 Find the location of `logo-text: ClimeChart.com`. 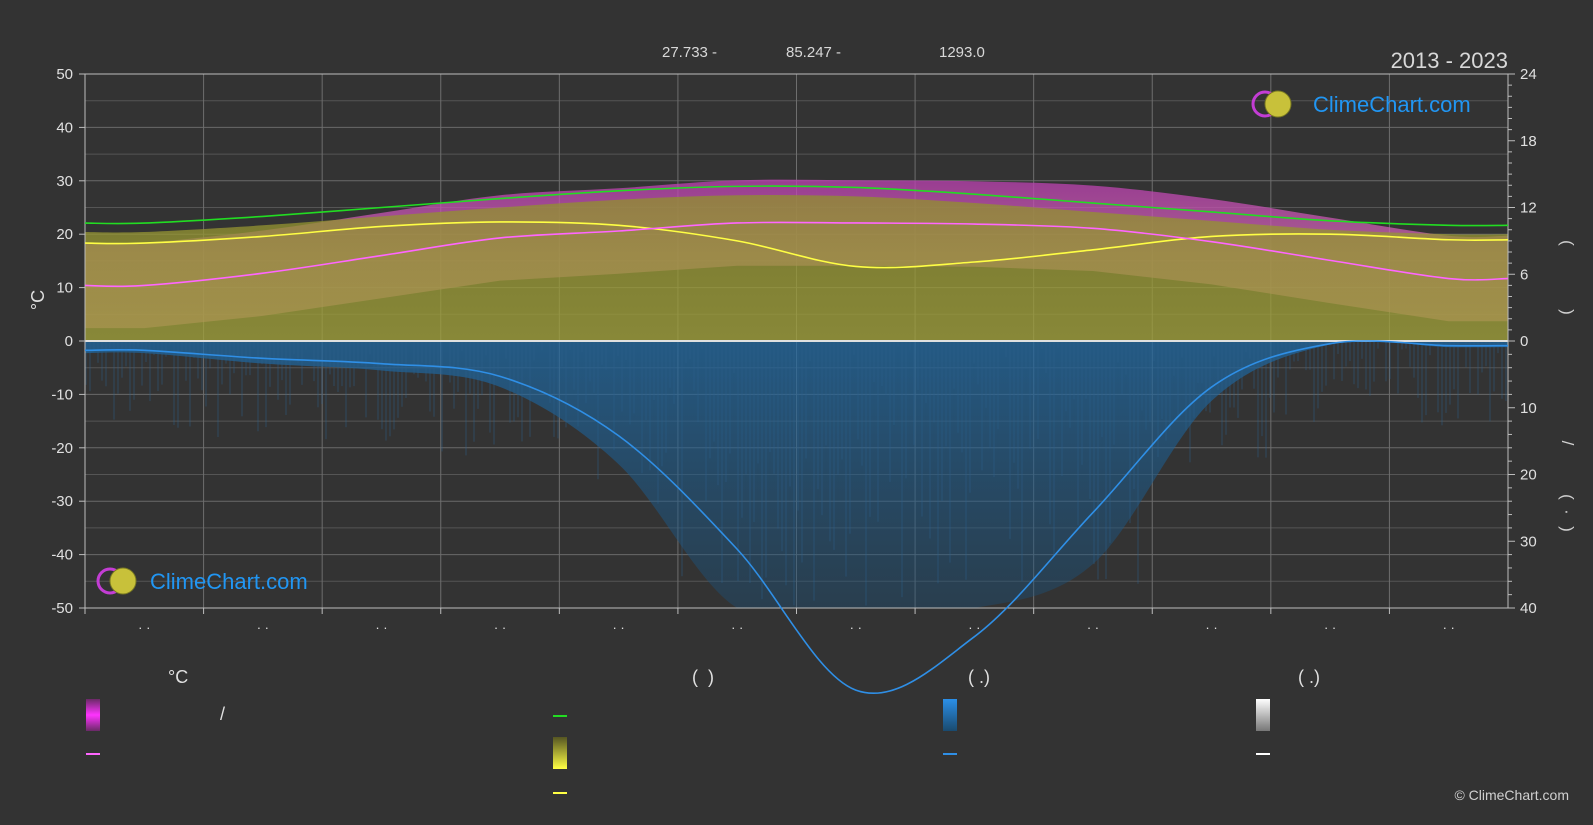

logo-text: ClimeChart.com is located at coordinates (229, 581).